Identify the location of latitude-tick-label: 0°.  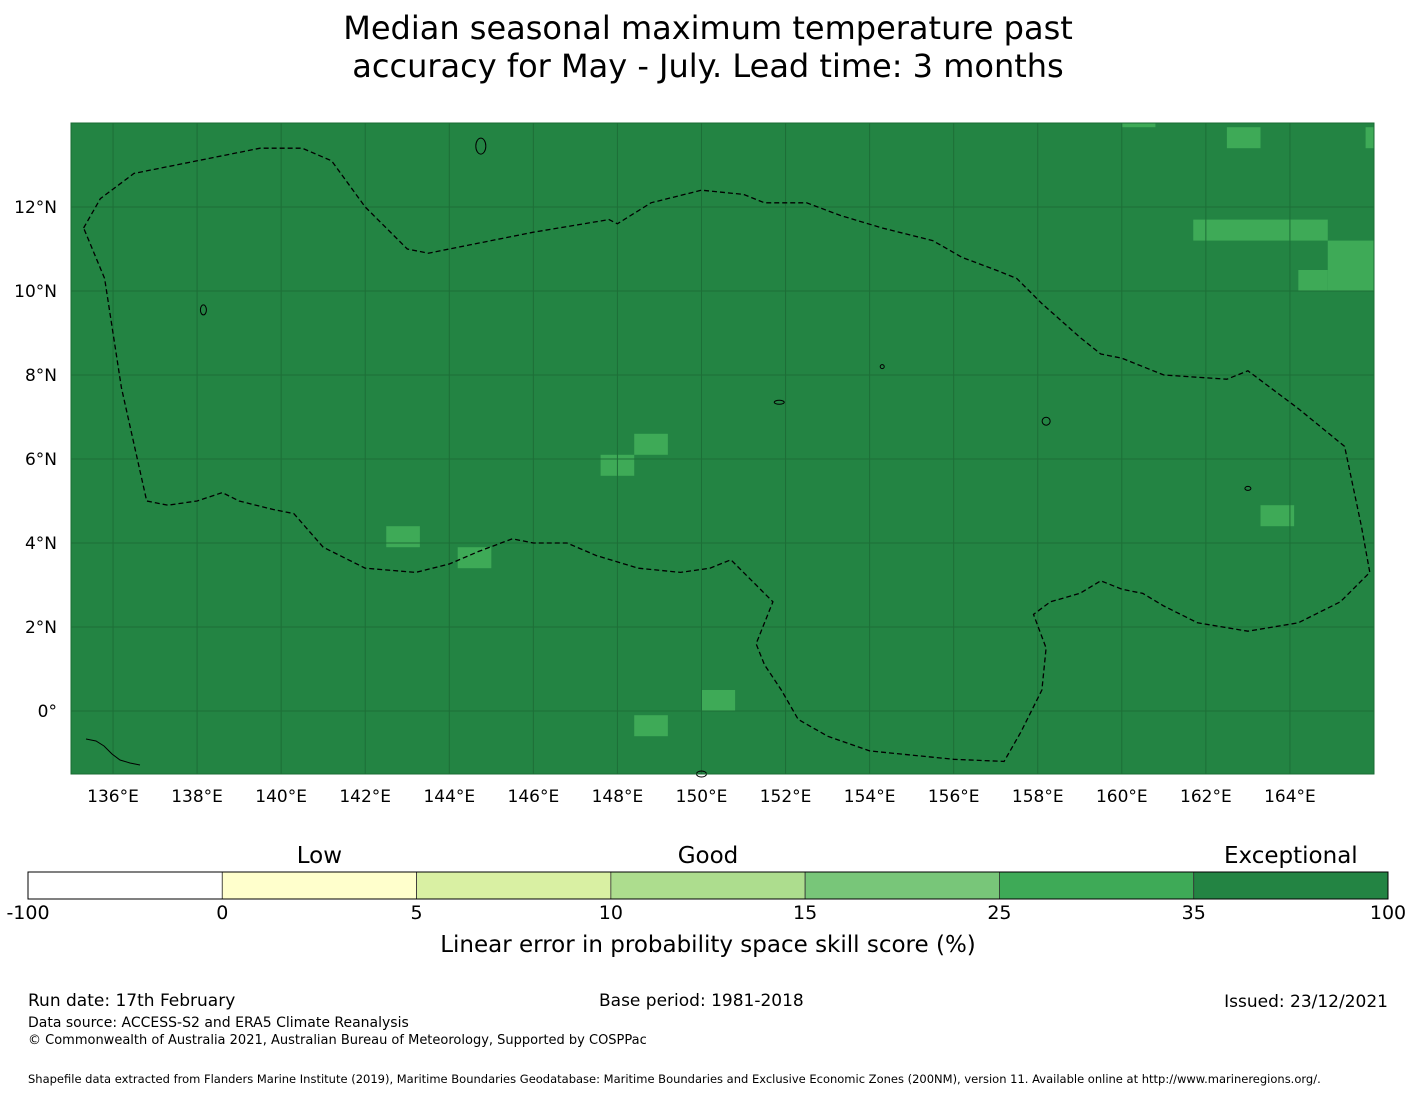
(47, 712).